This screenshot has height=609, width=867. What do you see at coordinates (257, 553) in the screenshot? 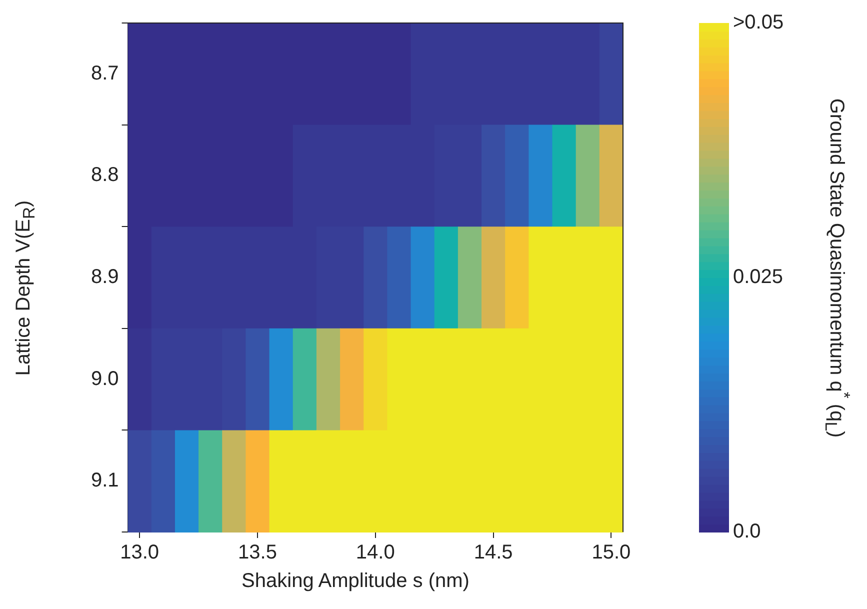
I see `x-tick-label: 13.5` at bounding box center [257, 553].